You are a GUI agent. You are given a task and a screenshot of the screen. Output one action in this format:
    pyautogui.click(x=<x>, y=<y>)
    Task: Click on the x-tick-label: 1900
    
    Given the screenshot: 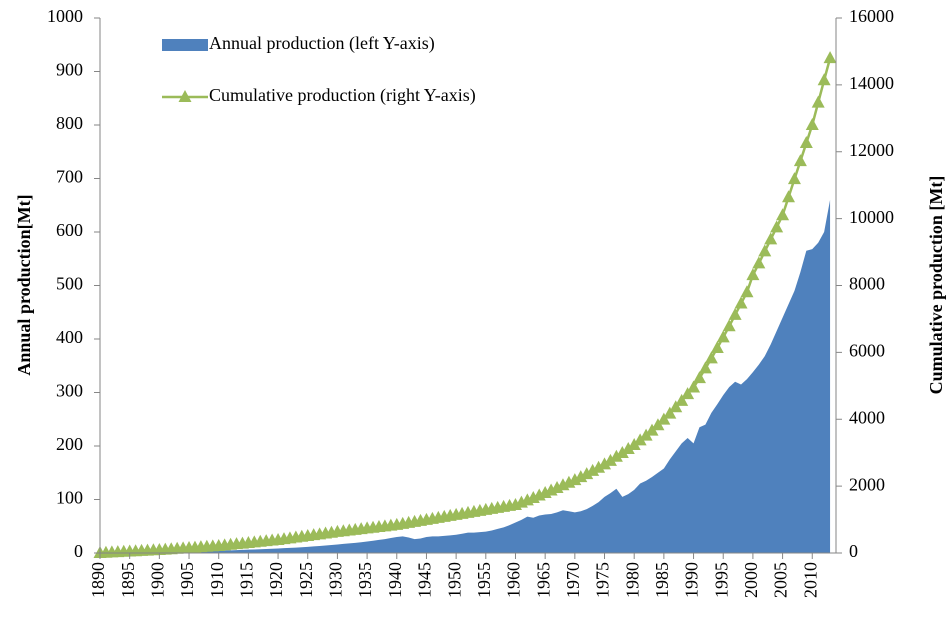 What is the action you would take?
    pyautogui.click(x=157, y=580)
    